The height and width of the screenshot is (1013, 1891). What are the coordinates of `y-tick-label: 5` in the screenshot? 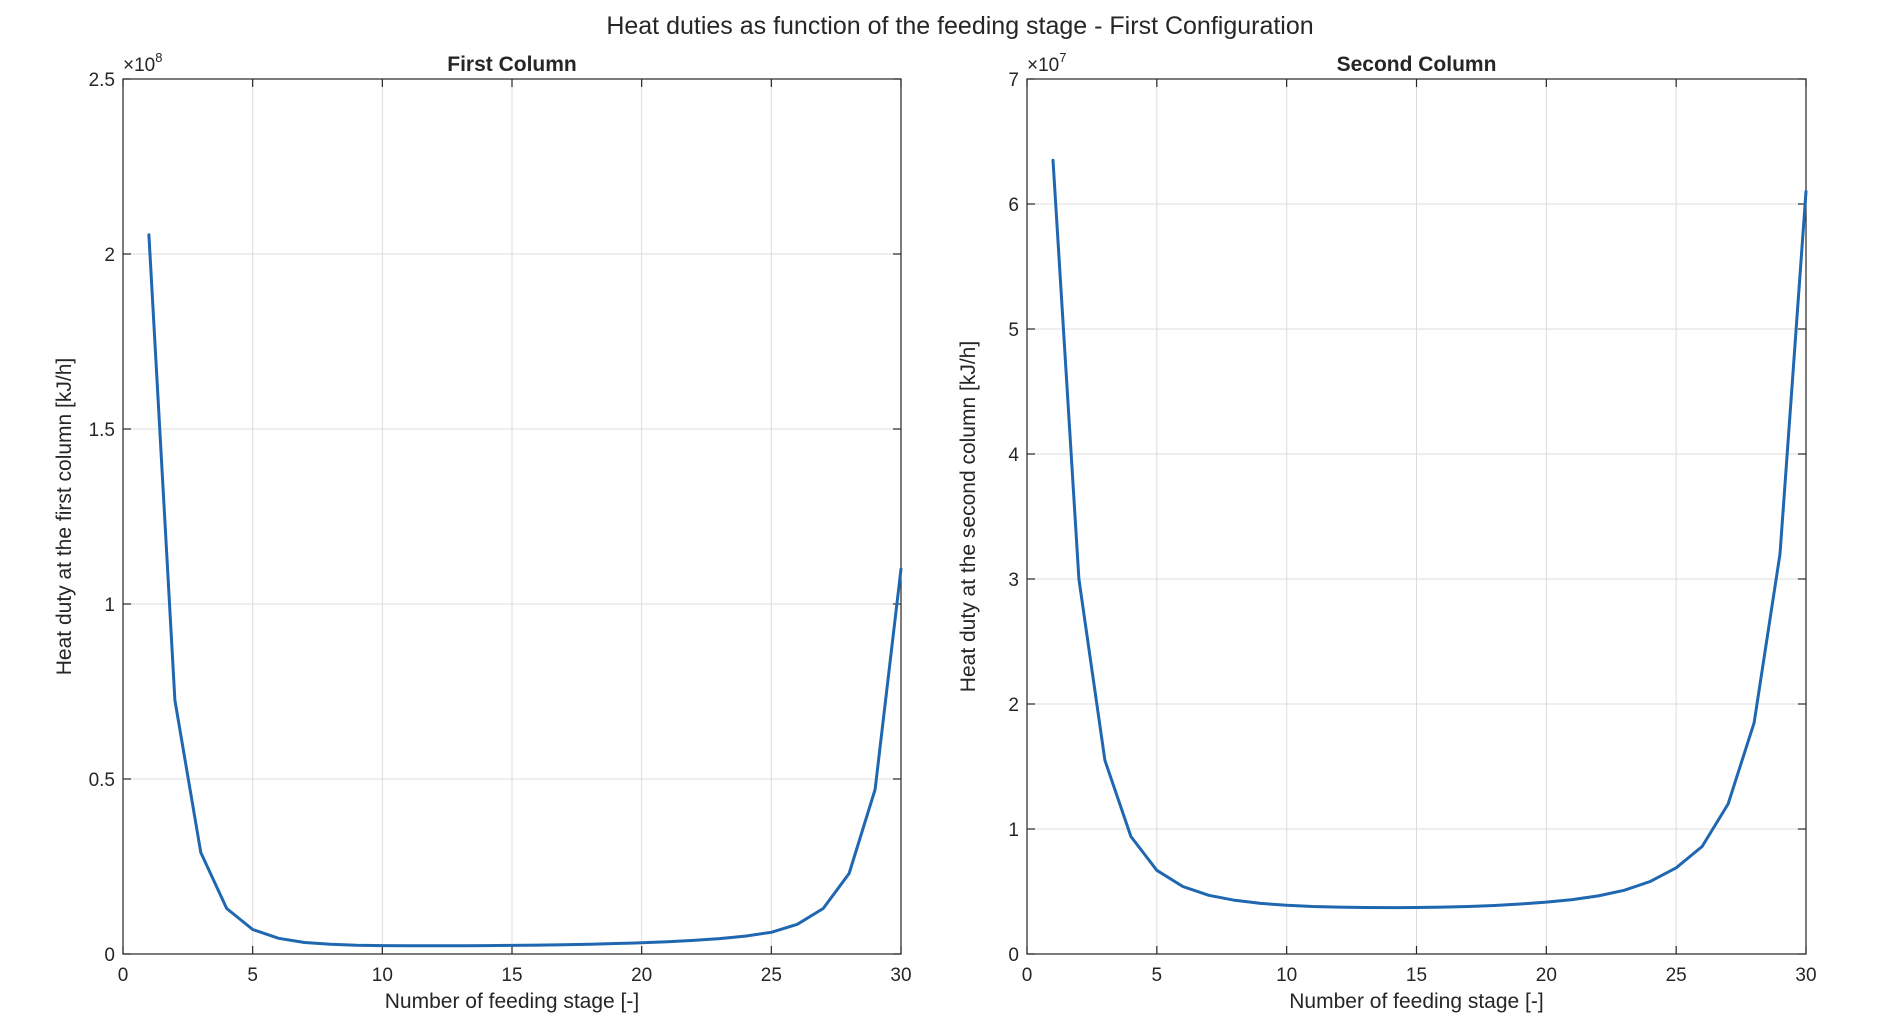 It's located at (1013, 330).